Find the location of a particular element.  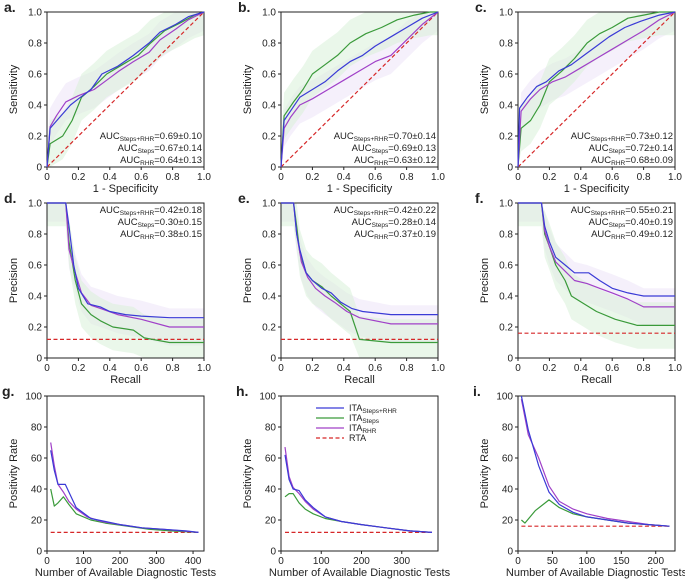

y-tick-label: 80 is located at coordinates (271, 428).